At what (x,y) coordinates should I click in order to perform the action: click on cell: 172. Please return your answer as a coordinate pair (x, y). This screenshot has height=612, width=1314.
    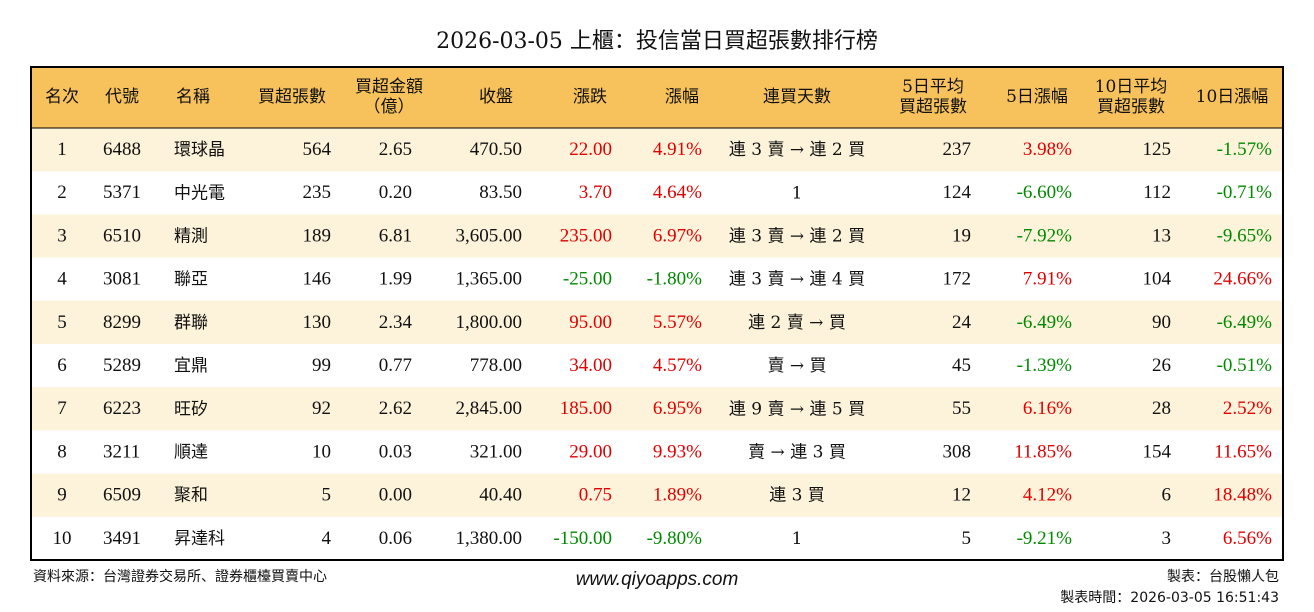
    Looking at the image, I should click on (957, 279).